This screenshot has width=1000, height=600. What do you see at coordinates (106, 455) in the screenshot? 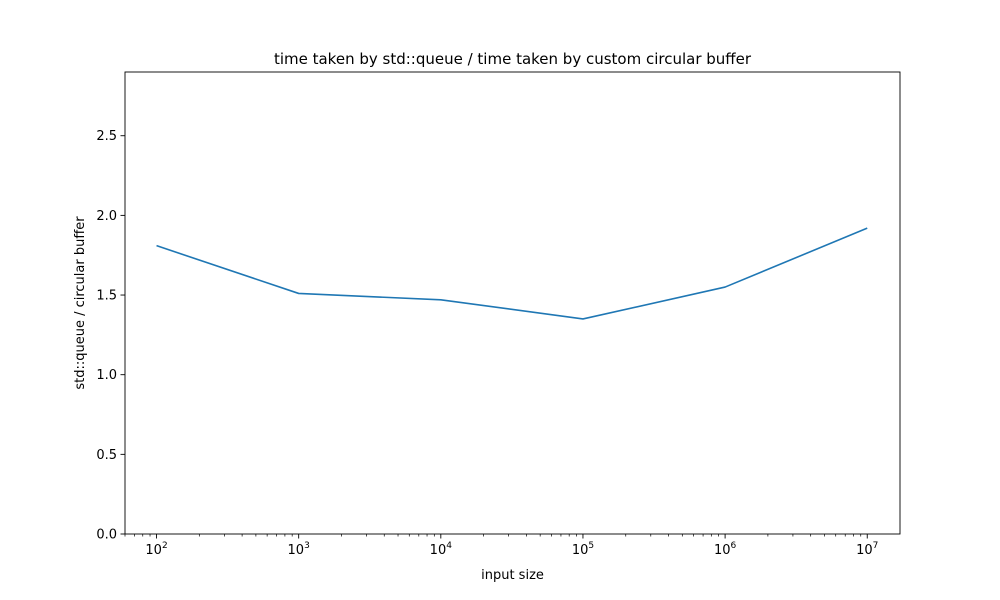
I see `y-tick-label: 0.5` at bounding box center [106, 455].